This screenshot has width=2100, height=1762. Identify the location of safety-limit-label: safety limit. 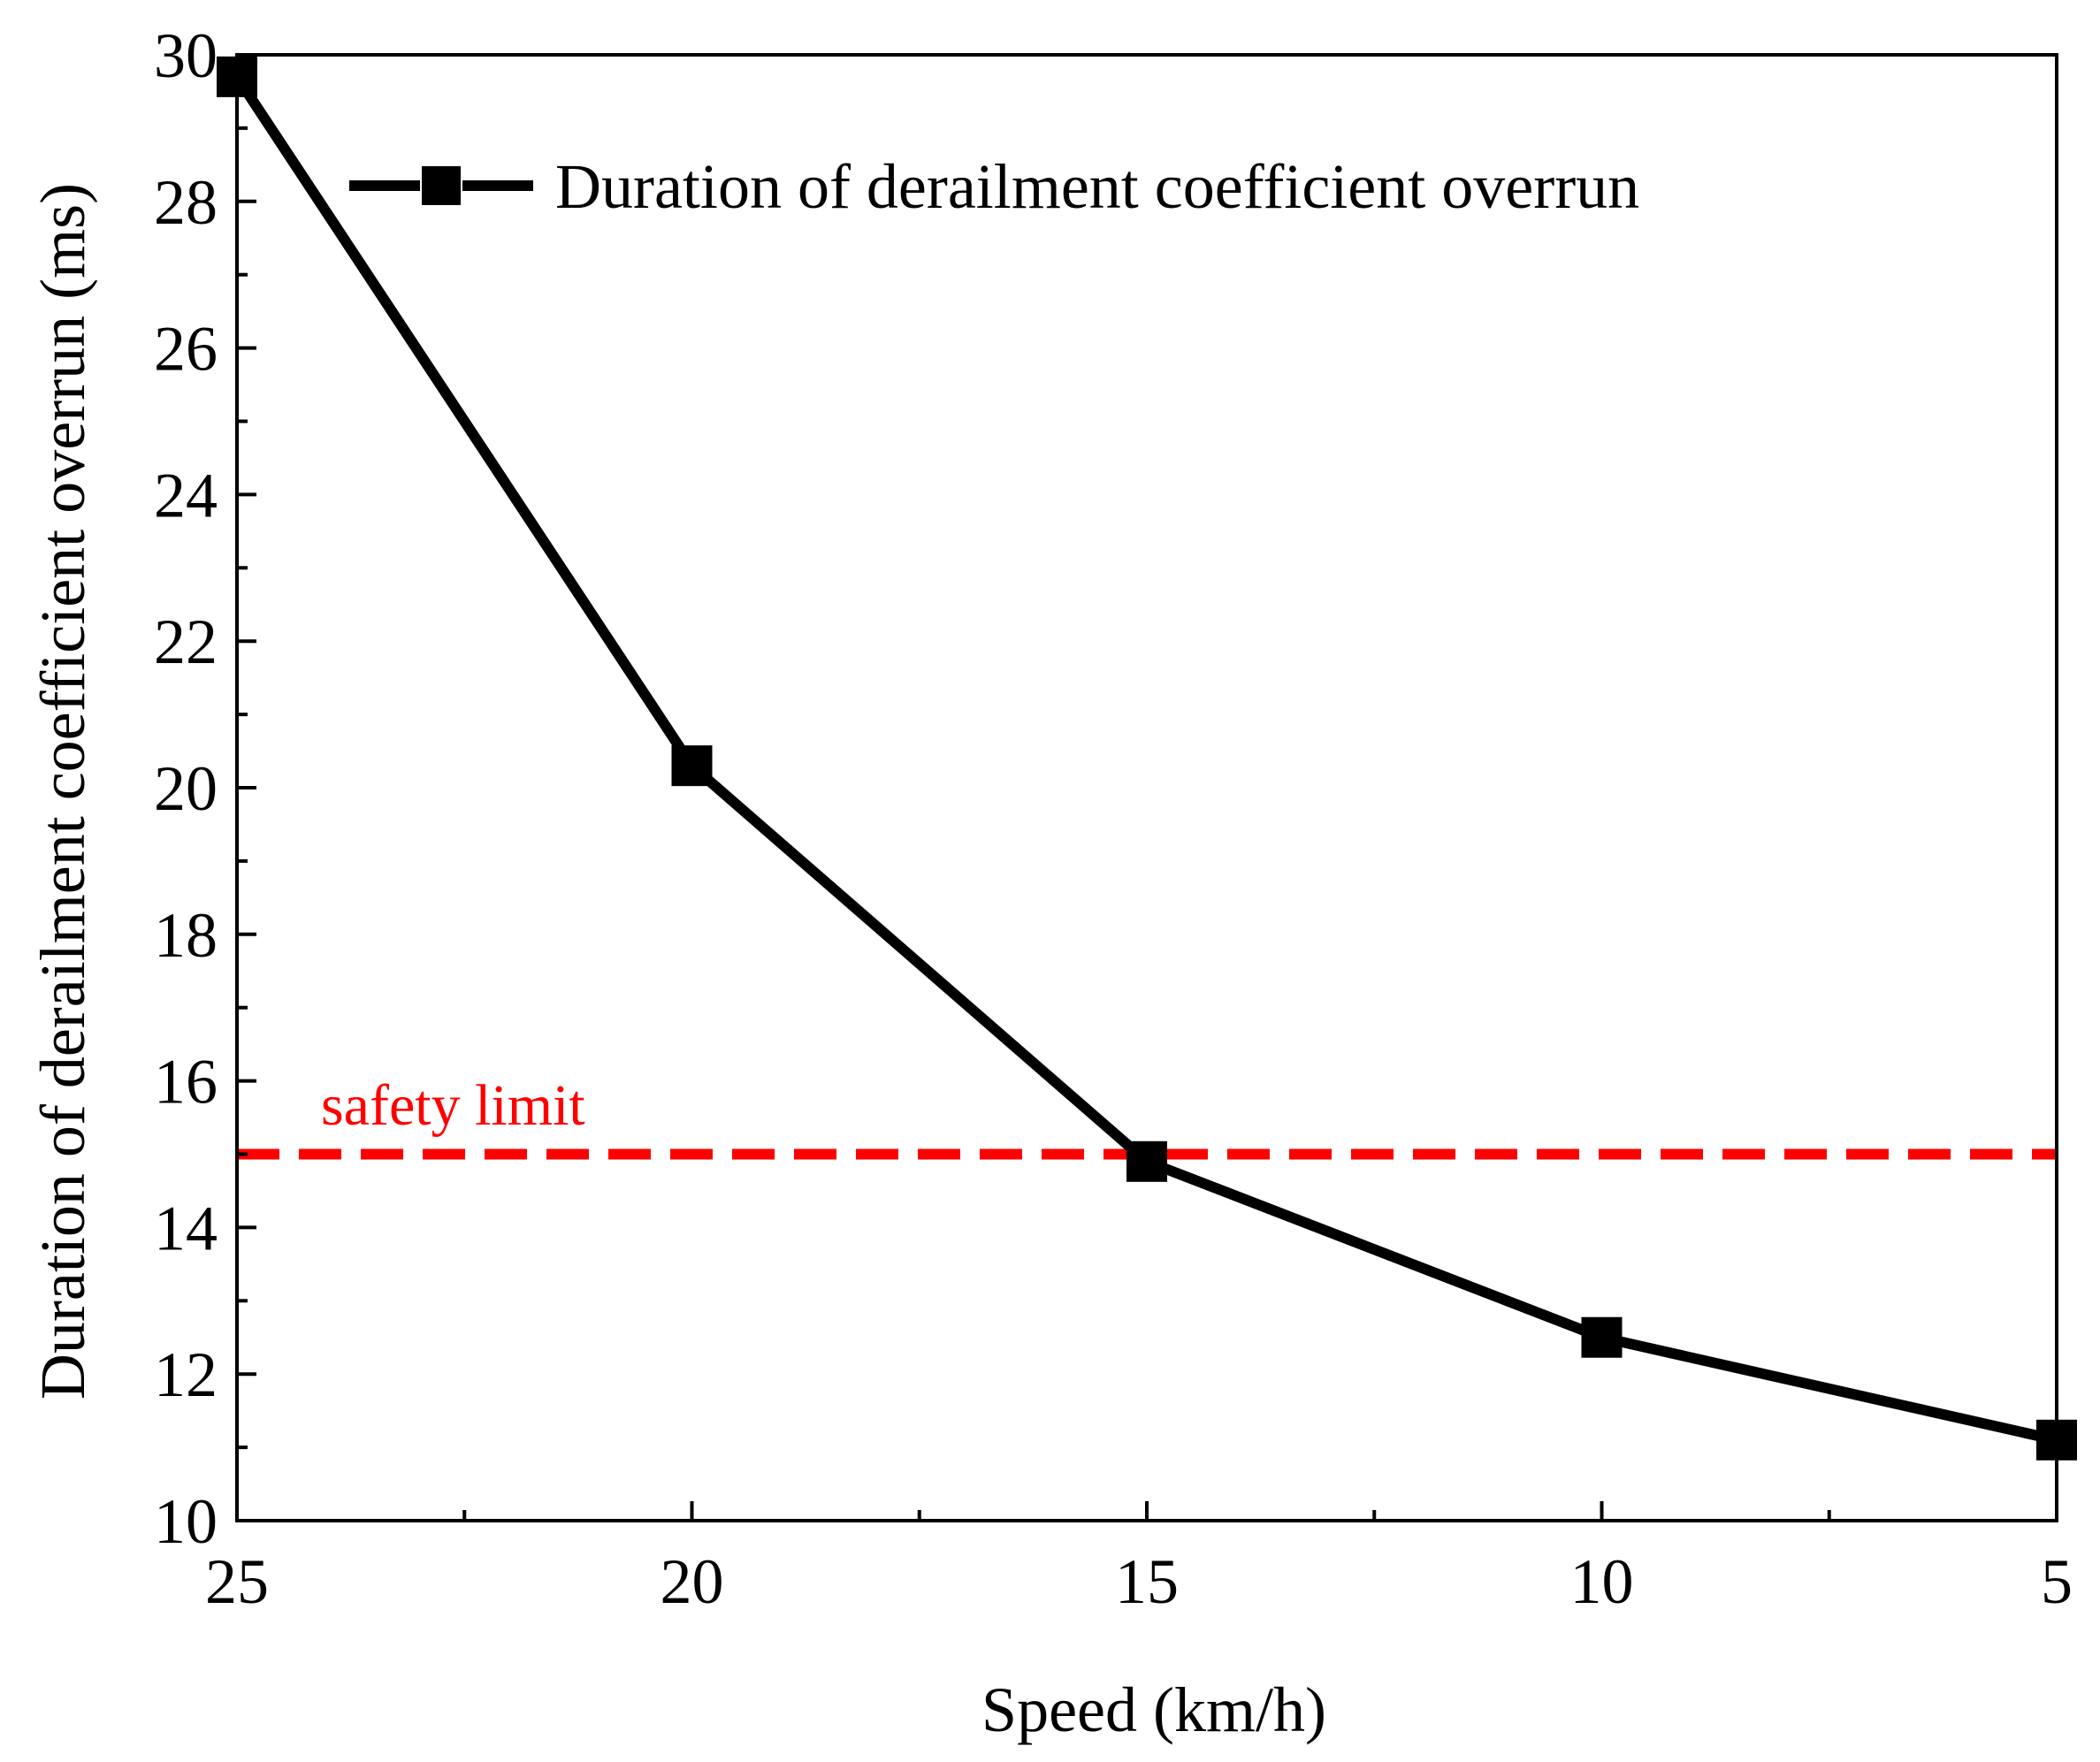
(453, 1105).